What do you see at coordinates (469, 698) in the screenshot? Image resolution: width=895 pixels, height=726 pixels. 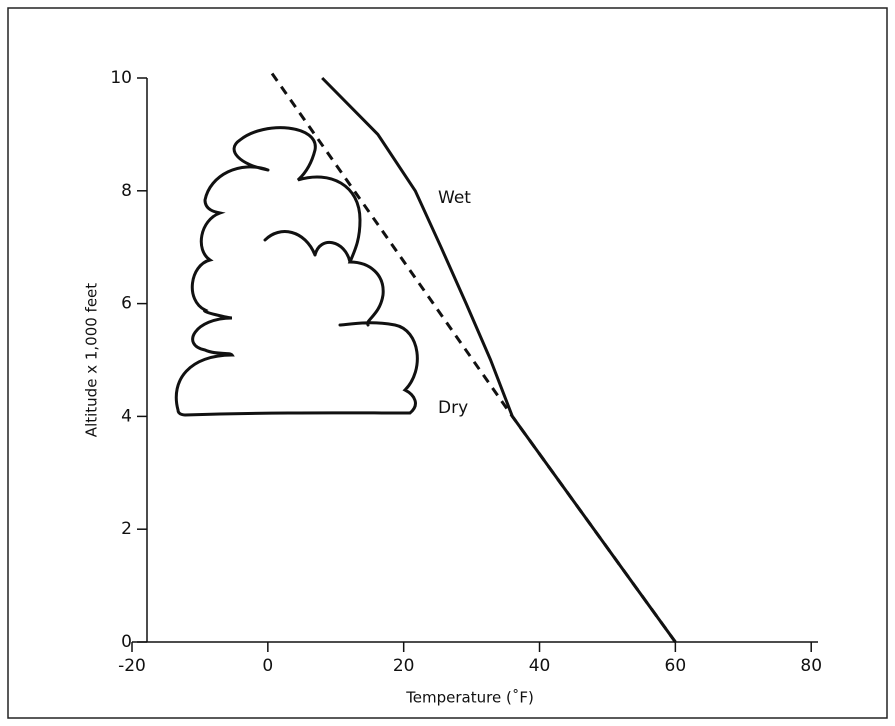 I see `x-axis-label: Temperature (˚F)` at bounding box center [469, 698].